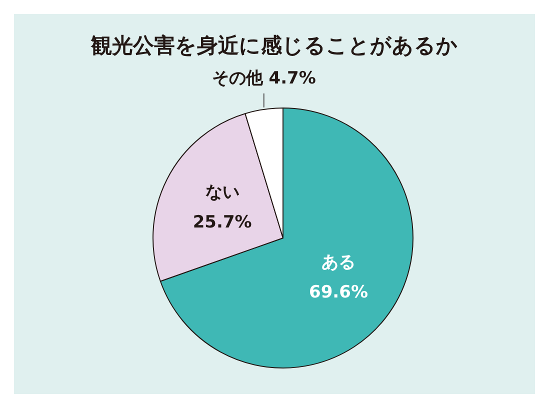 The image size is (550, 411). What do you see at coordinates (264, 78) in the screenshot?
I see `slice-label: その他 4.7%` at bounding box center [264, 78].